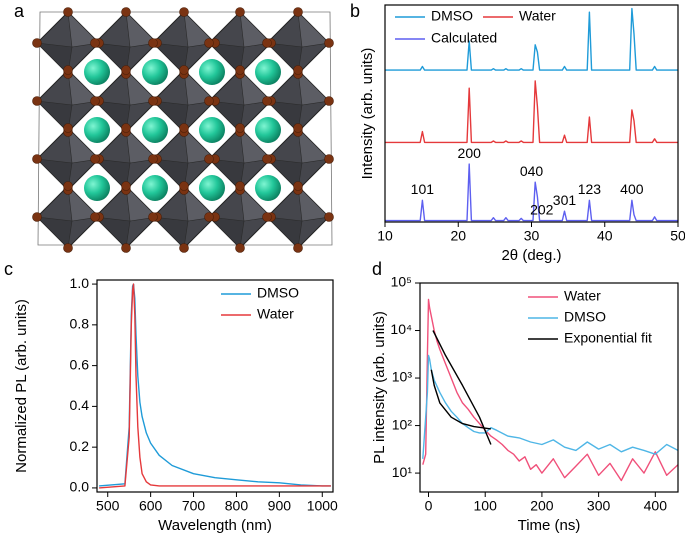 The width and height of the screenshot is (685, 535). Describe the element at coordinates (542, 506) in the screenshot. I see `x-tick-label: 200` at that location.